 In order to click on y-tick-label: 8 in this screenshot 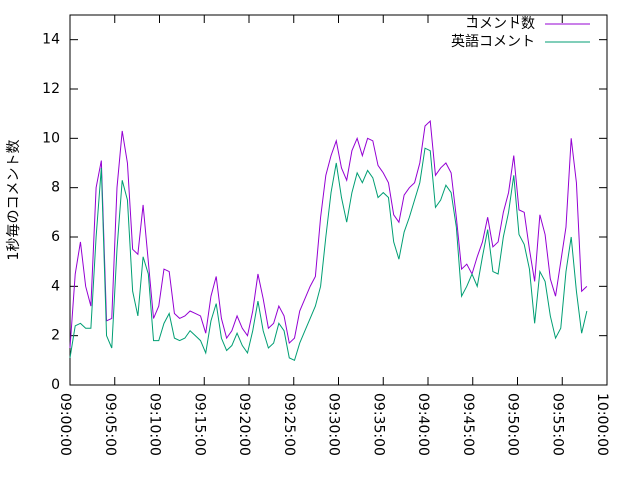, I will do `click(55, 188)`.